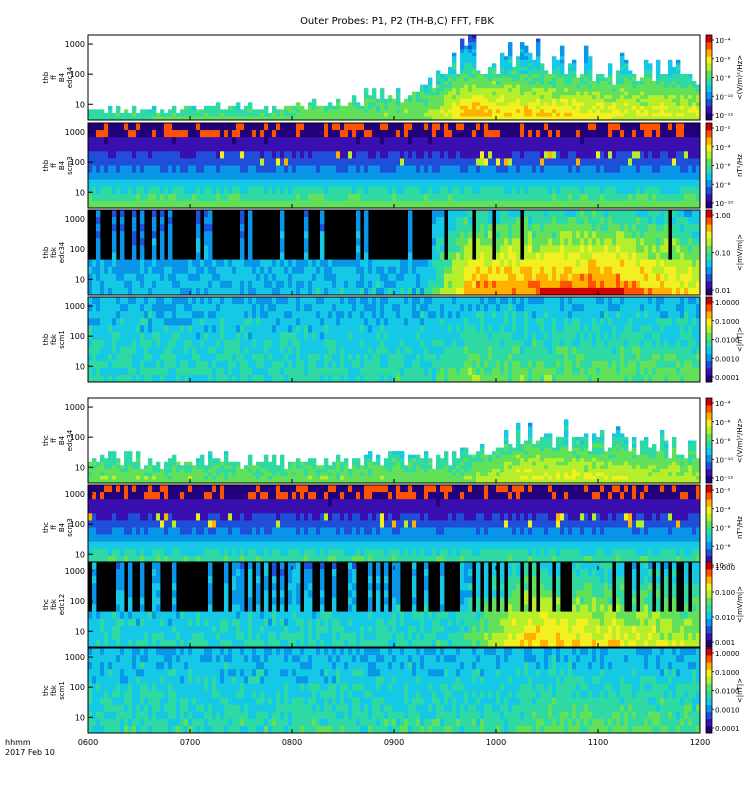  I want to click on colorbar-thb-fbk-scm1: 1.0000 0.1000 0.0100 0.0010 0.0001 <|nT|>, so click(724, 339).